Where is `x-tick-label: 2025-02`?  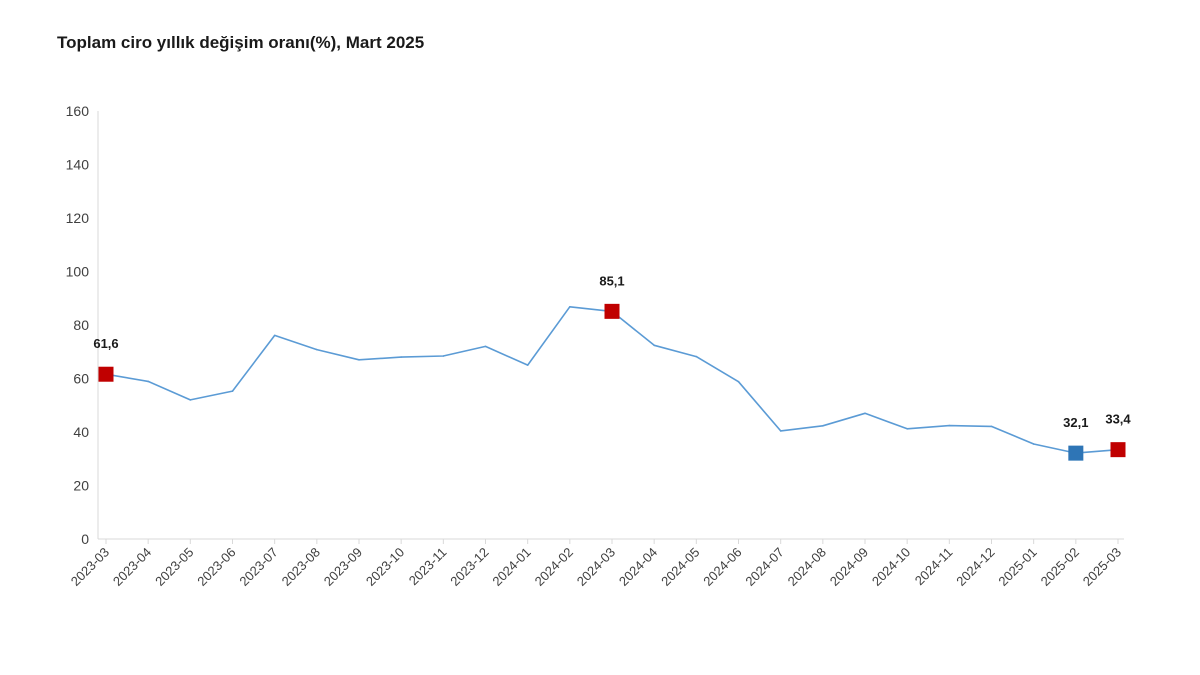 x-tick-label: 2025-02 is located at coordinates (1060, 567).